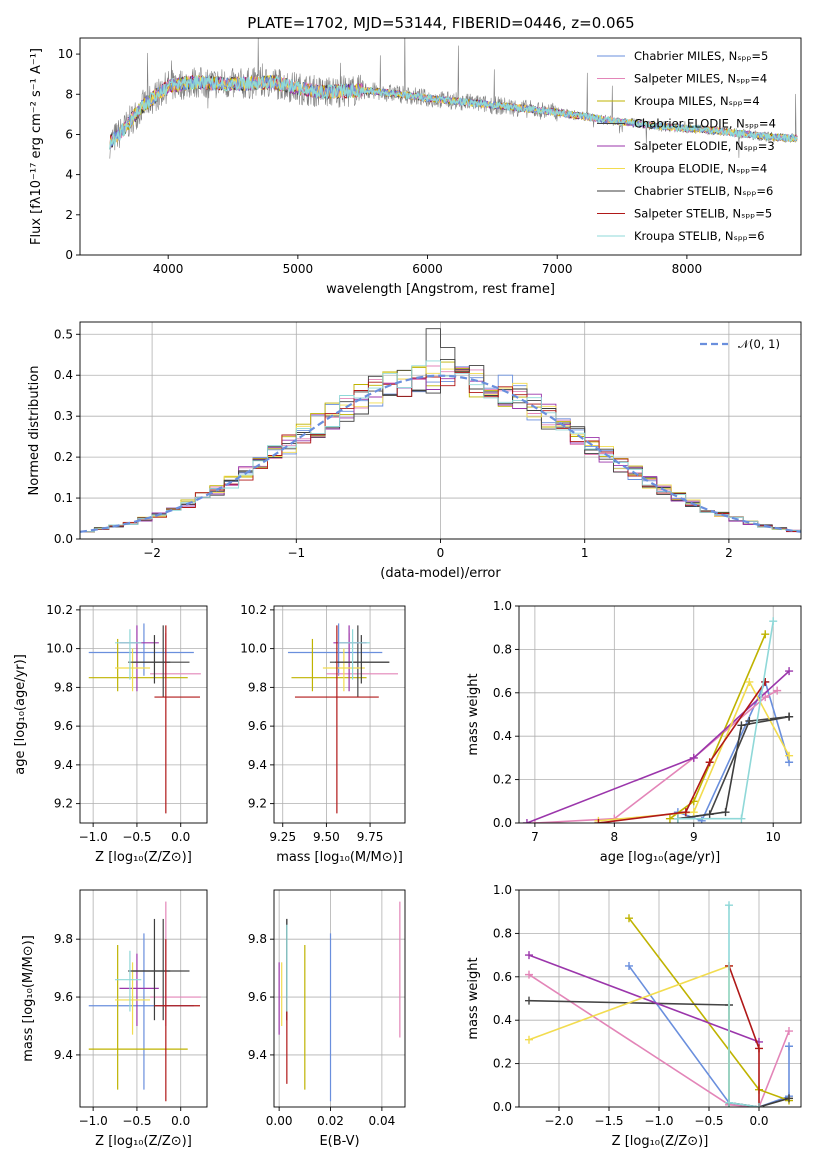  I want to click on mass-vs-z-ylabel: mass [log₁₀(M/M⊙)], so click(28, 998).